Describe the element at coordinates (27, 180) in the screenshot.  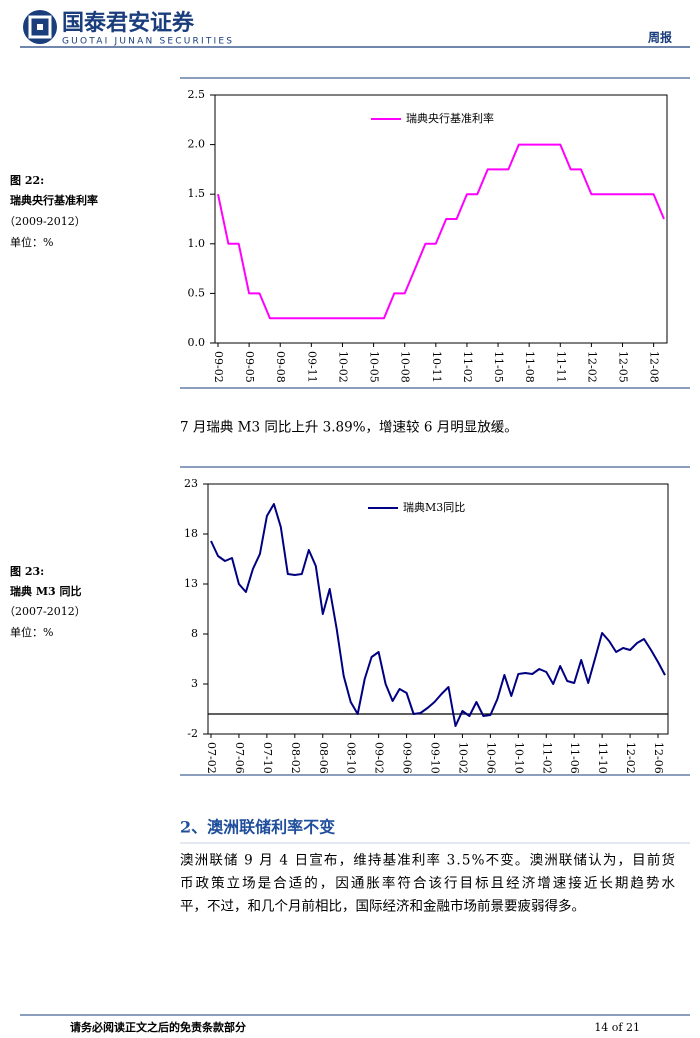
I see `figure-number: 图 22:` at that location.